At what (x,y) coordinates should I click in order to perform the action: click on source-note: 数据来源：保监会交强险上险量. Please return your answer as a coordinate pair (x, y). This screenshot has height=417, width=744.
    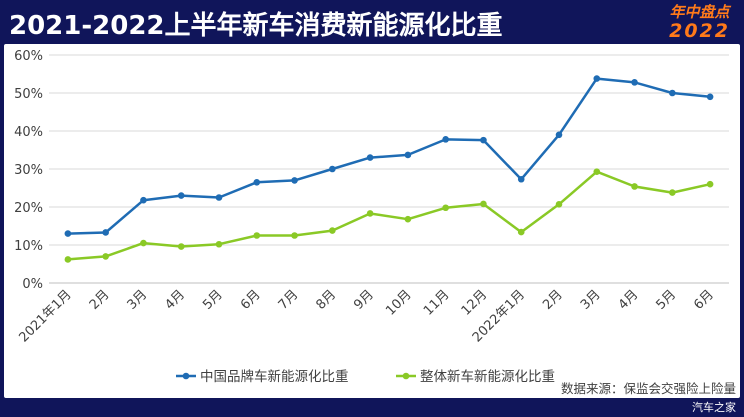
    Looking at the image, I should click on (648, 388).